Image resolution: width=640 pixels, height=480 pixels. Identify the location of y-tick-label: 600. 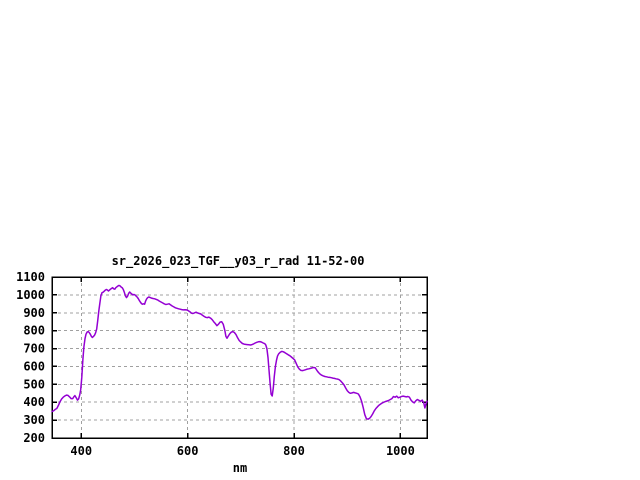
(34, 366).